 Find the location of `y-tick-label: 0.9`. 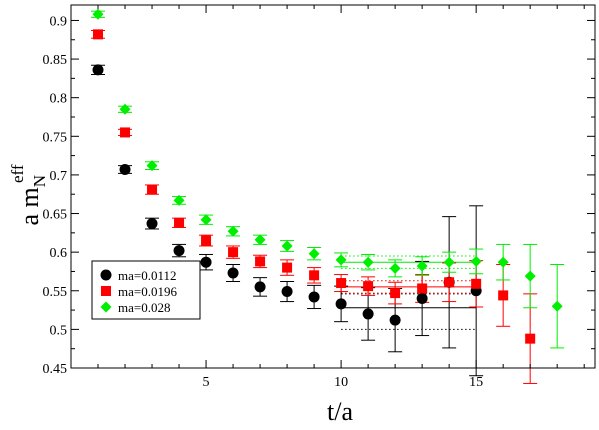

y-tick-label: 0.9 is located at coordinates (59, 21).